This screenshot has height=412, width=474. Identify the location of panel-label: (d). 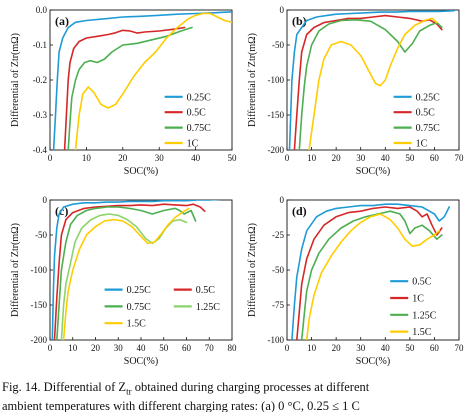
(299, 211).